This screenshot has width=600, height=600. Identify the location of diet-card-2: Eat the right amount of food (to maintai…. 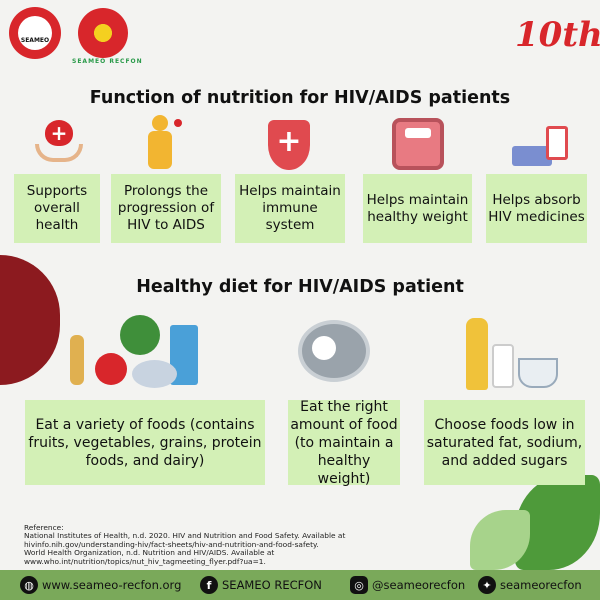
(344, 443).